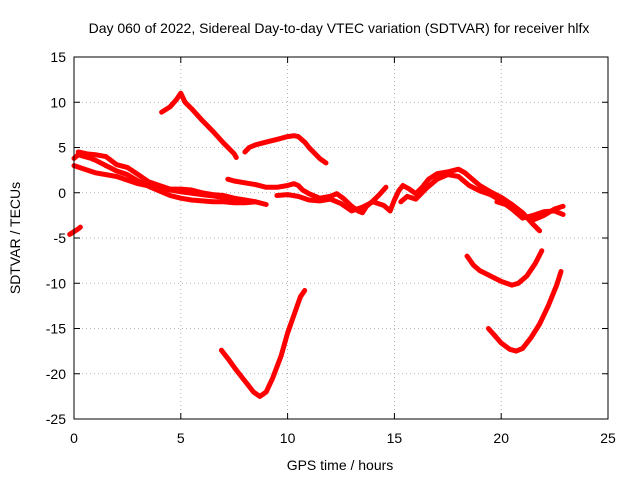 The height and width of the screenshot is (480, 640). I want to click on series-s6, so click(285, 149).